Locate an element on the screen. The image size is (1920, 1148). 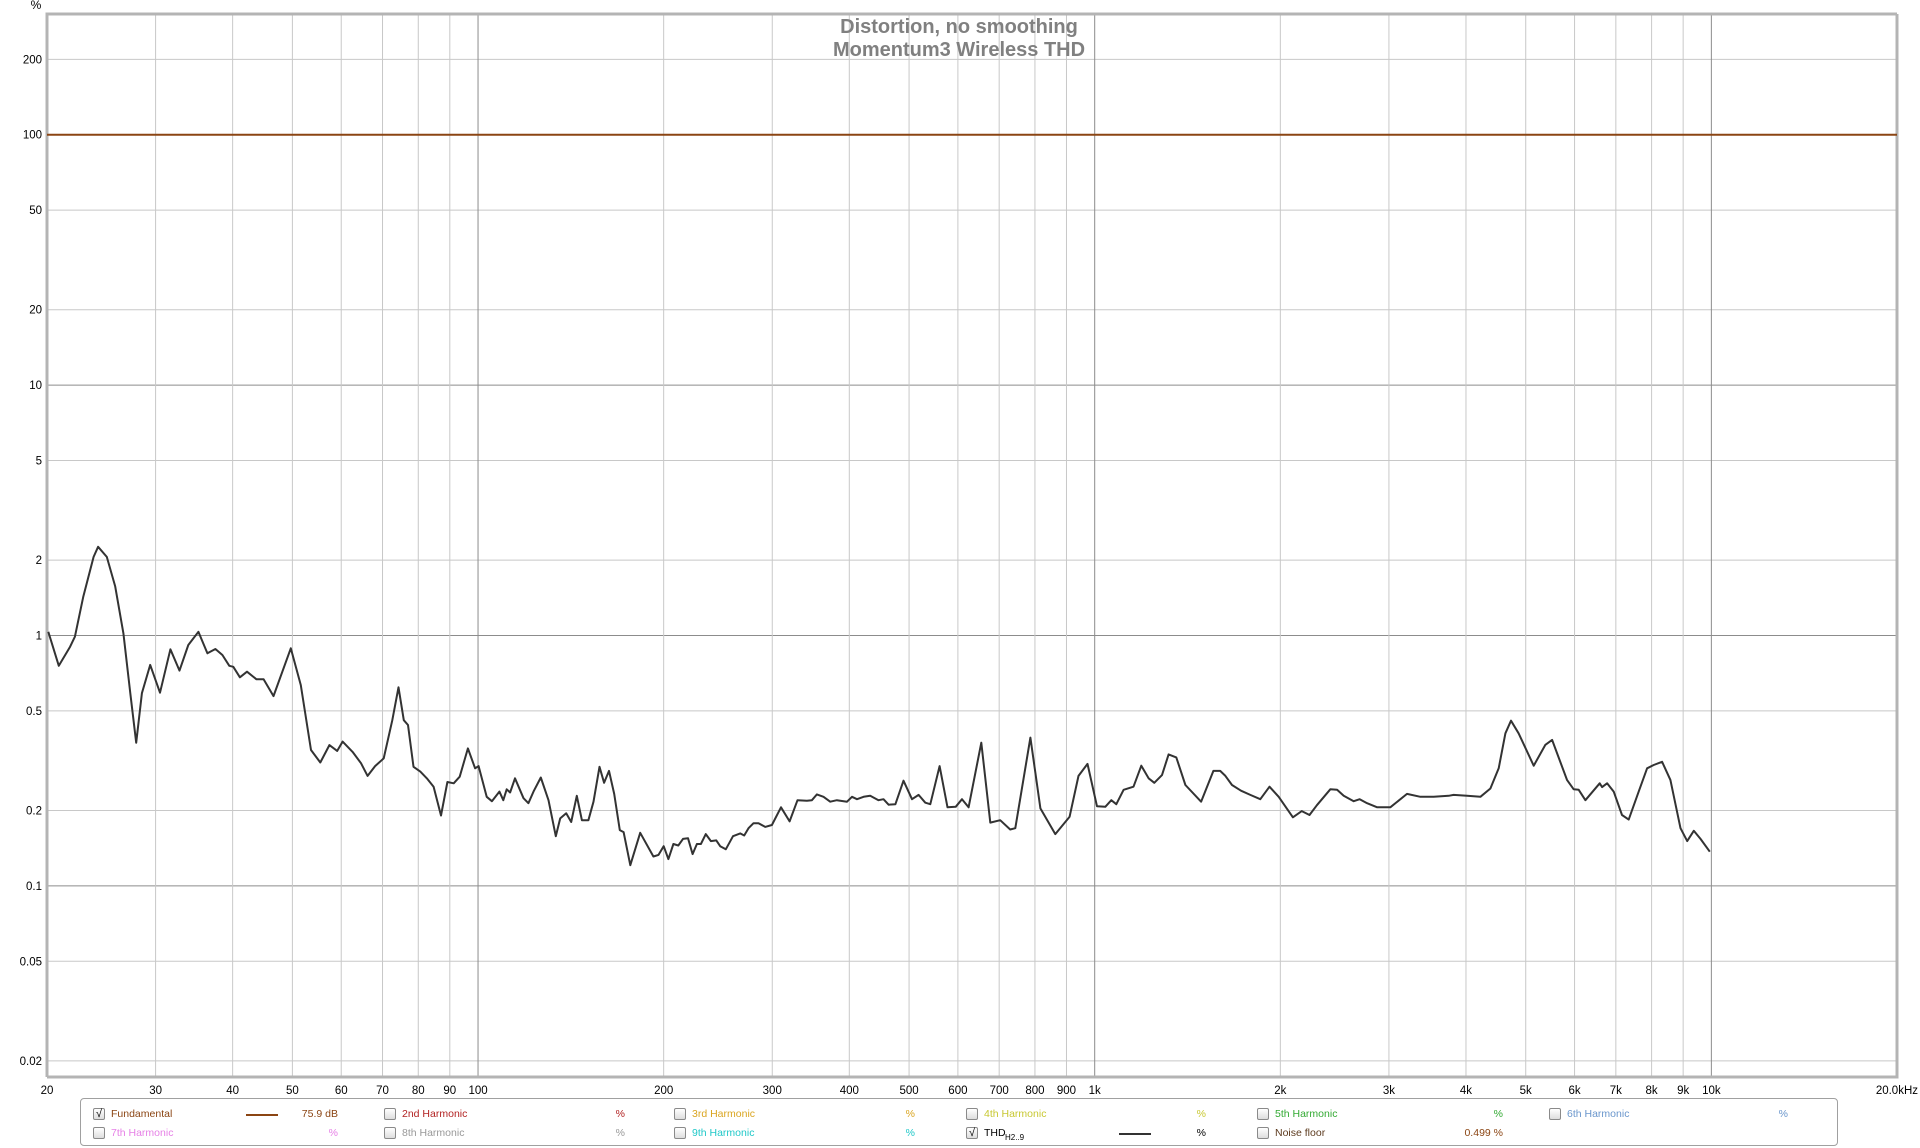
x-axis-unit: 20.0kHz is located at coordinates (1897, 1091).